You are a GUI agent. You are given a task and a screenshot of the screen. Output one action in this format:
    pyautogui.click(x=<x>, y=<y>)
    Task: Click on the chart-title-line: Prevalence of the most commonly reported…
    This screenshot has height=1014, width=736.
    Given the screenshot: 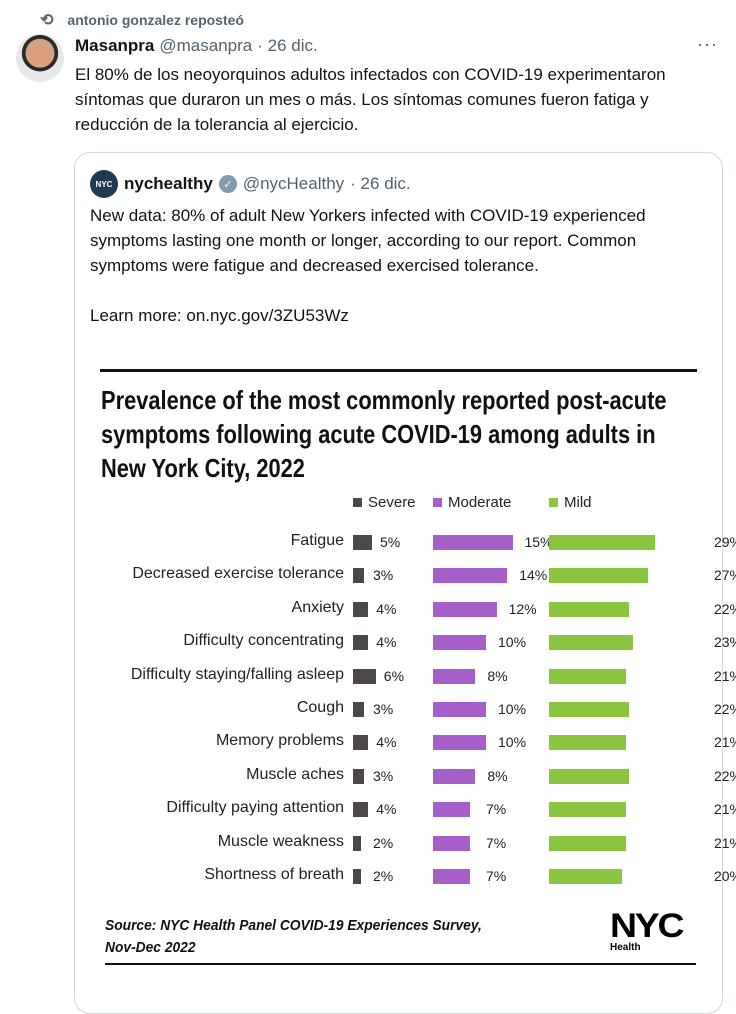 What is the action you would take?
    pyautogui.click(x=384, y=400)
    